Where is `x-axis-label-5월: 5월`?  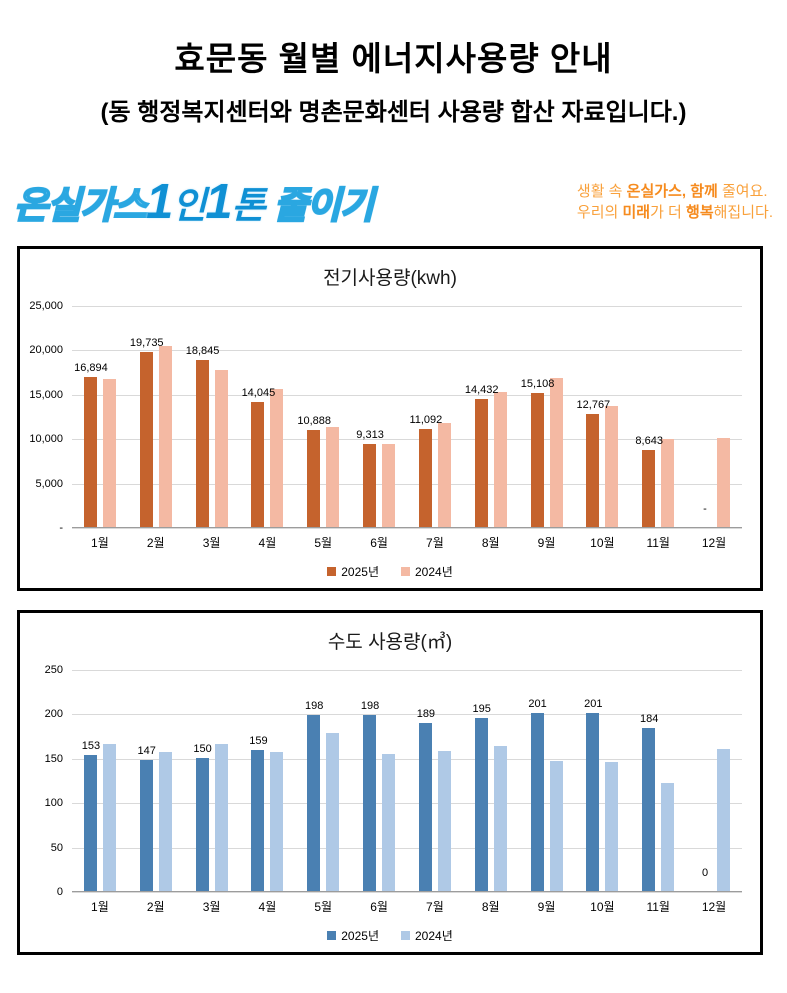 x-axis-label-5월: 5월 is located at coordinates (323, 907).